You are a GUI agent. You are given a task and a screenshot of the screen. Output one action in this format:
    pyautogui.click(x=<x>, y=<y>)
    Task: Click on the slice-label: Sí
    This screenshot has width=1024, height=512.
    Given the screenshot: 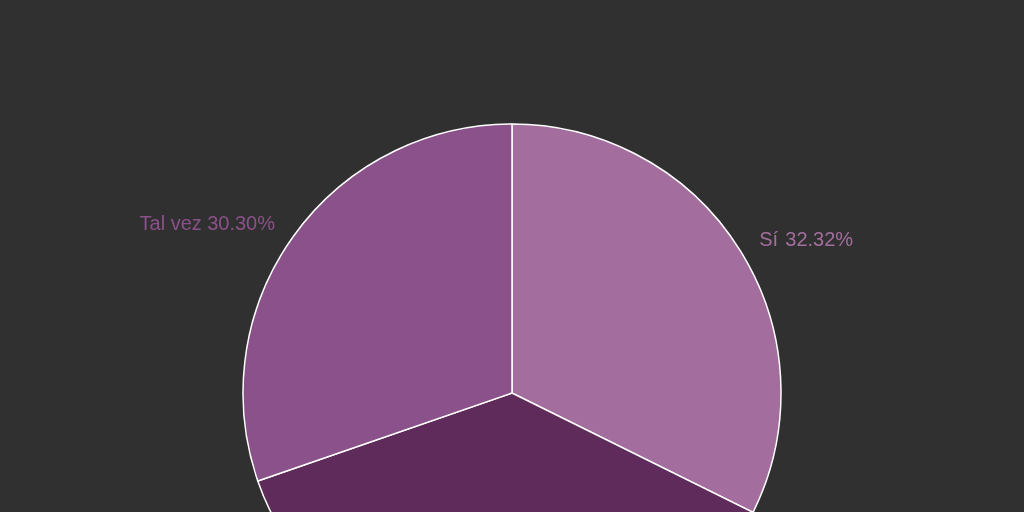 What is the action you would take?
    pyautogui.click(x=769, y=238)
    